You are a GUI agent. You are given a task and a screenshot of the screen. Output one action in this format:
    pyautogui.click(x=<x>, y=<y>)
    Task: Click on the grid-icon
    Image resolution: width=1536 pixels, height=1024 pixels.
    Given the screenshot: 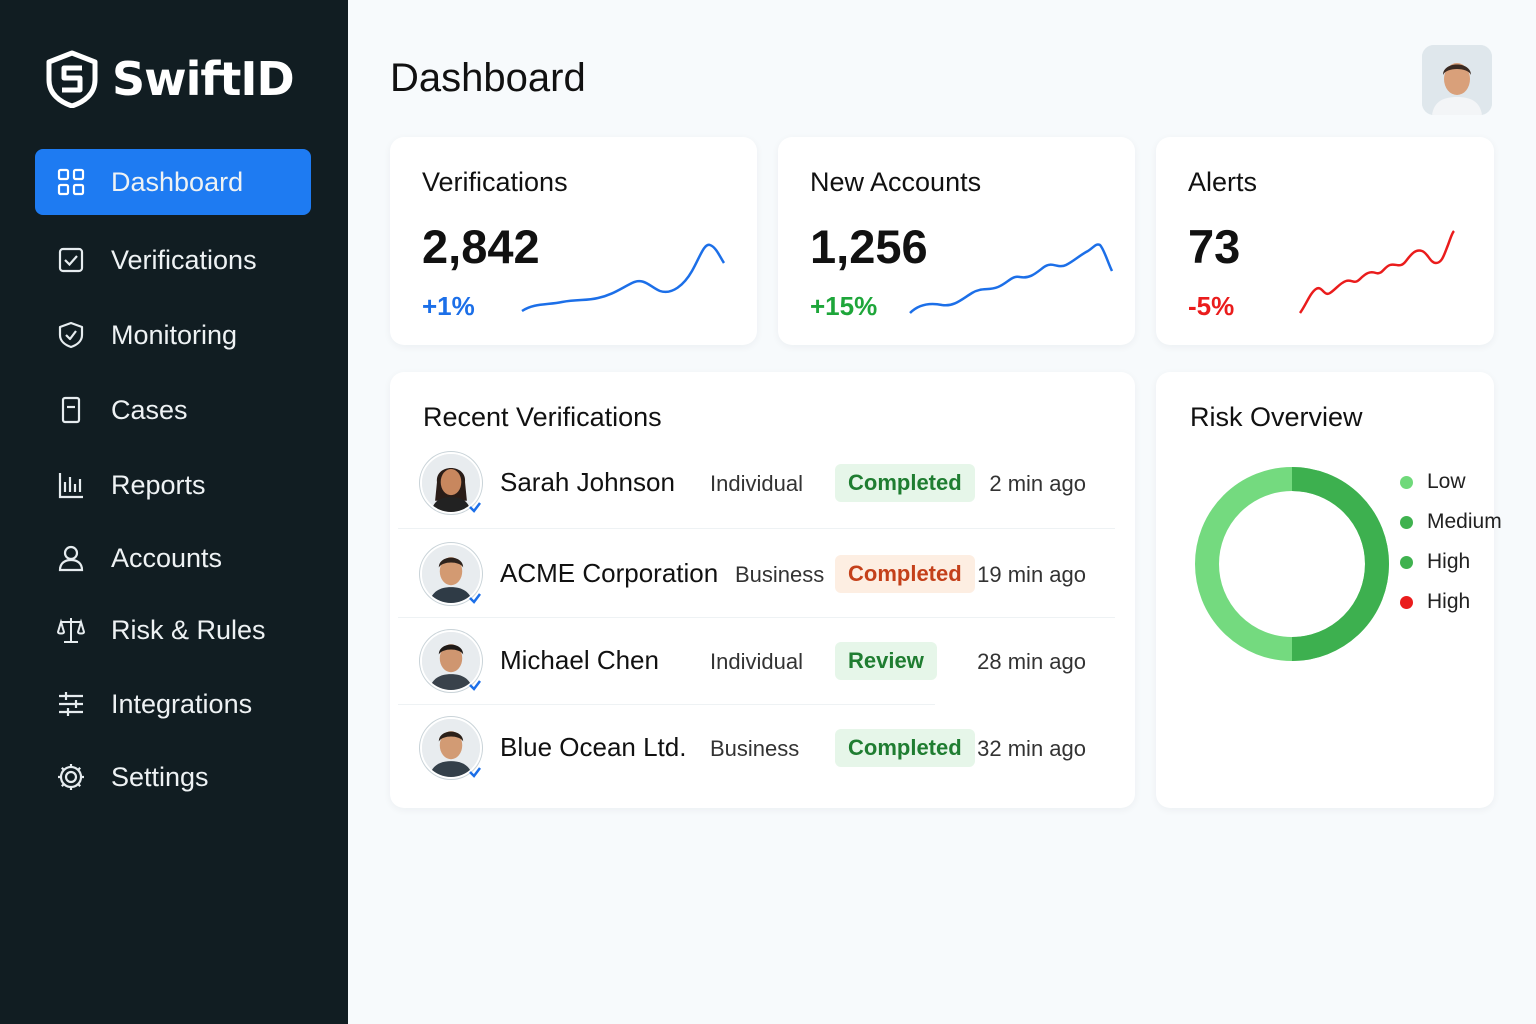 What is the action you would take?
    pyautogui.click(x=71, y=182)
    